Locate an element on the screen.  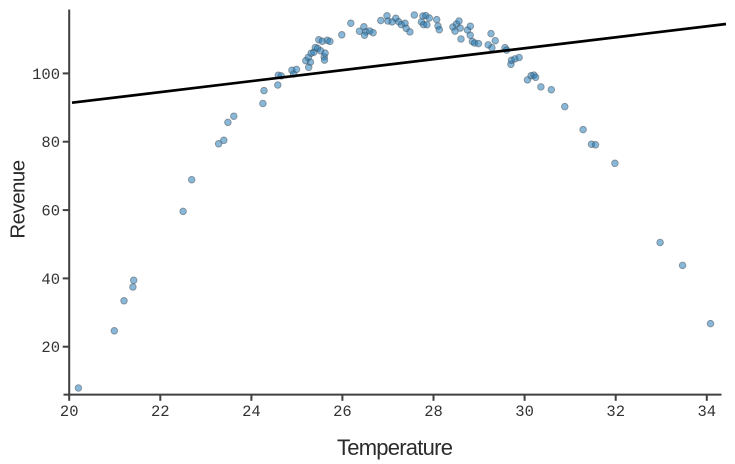
svg-text: 26 is located at coordinates (342, 412).